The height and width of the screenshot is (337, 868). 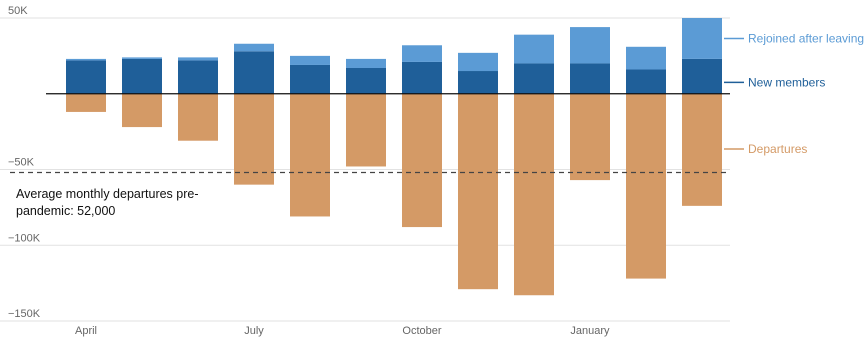 I want to click on bar-new-members-jul, so click(x=254, y=72).